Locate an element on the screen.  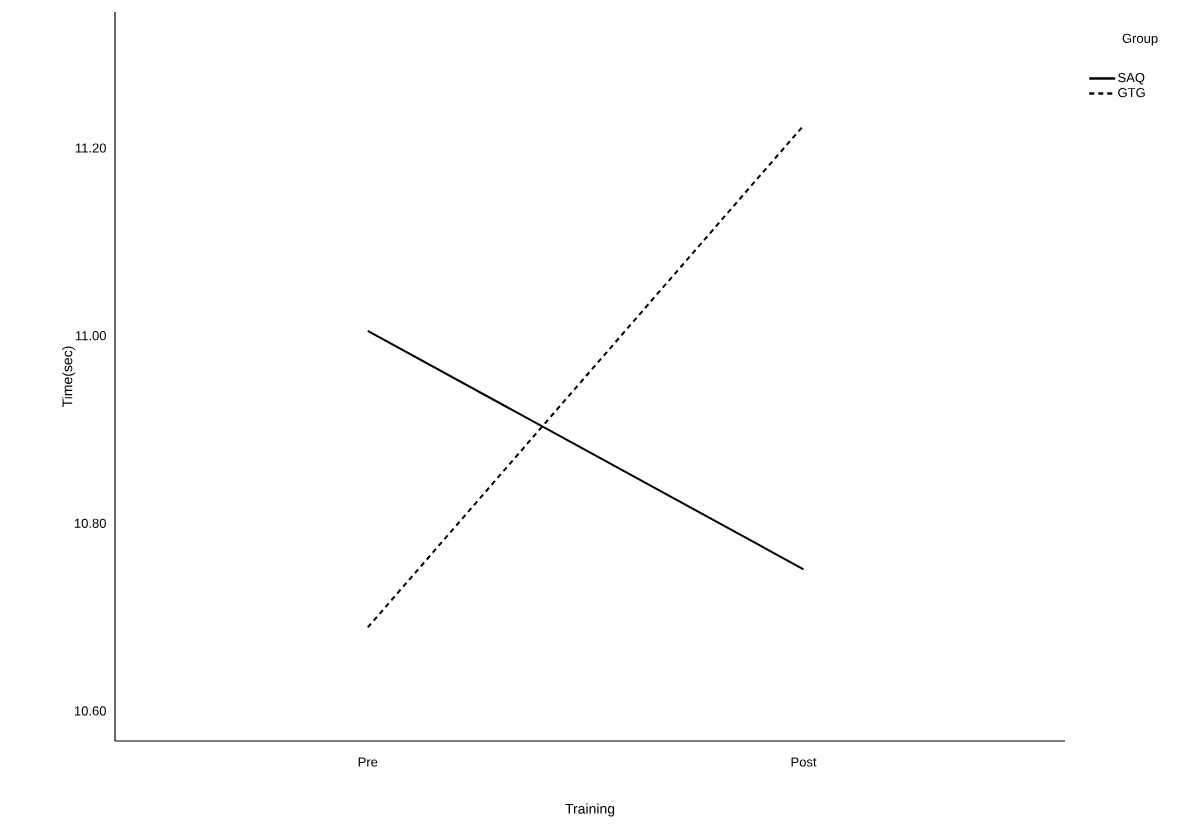
legend-label: GTG is located at coordinates (1131, 92).